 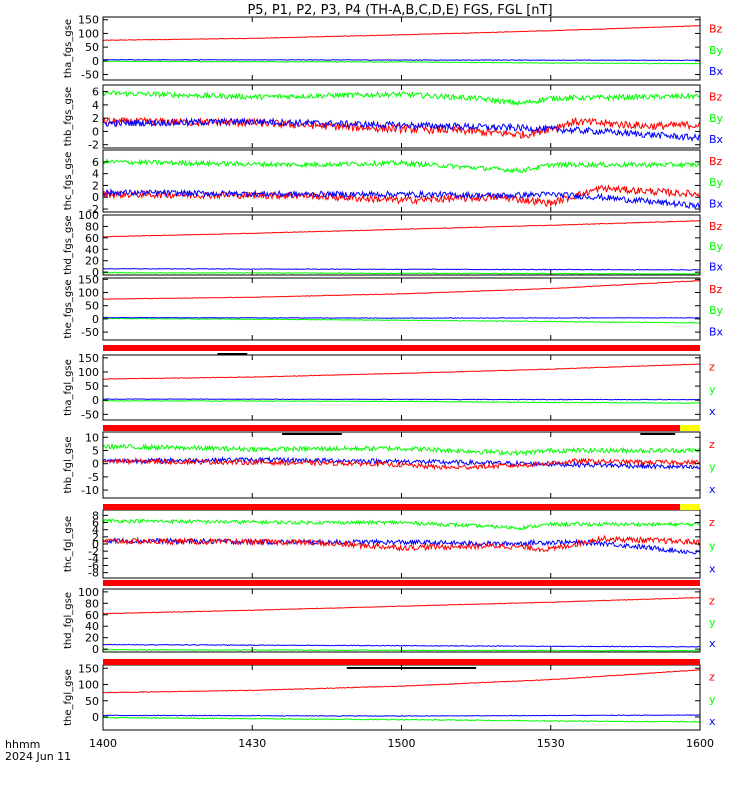 What do you see at coordinates (712, 489) in the screenshot?
I see `legend-x: x` at bounding box center [712, 489].